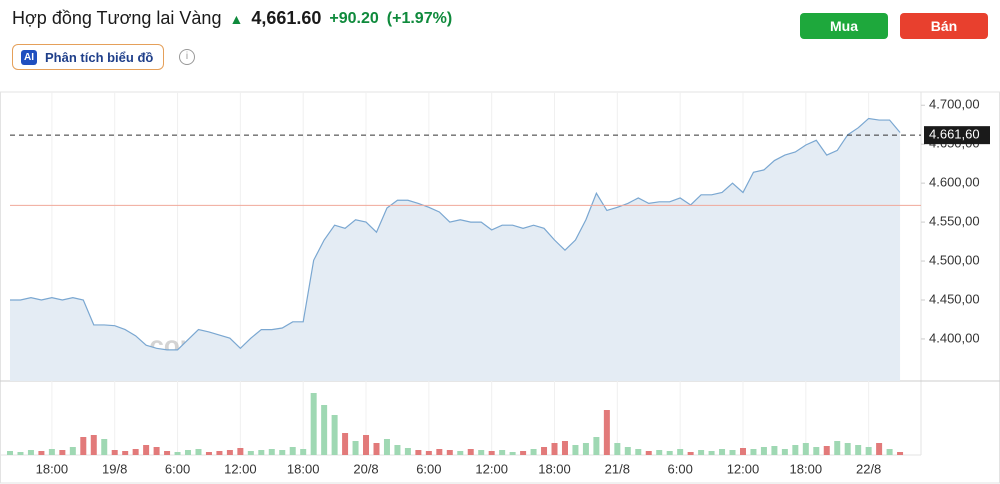  Describe the element at coordinates (954, 221) in the screenshot. I see `y-tick-label: 4.550,00` at that location.